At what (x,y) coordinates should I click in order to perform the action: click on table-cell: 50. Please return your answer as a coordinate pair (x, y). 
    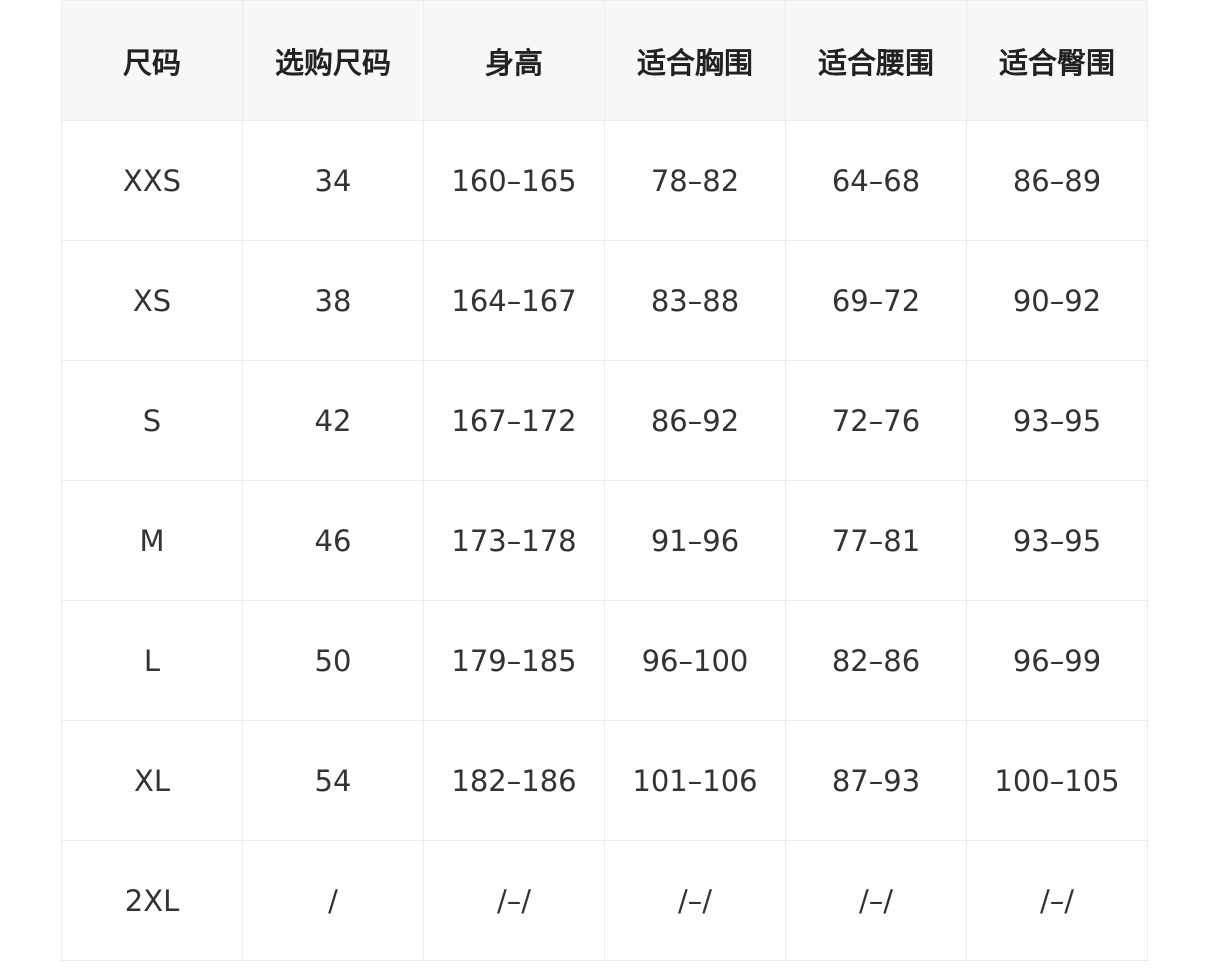
    Looking at the image, I should click on (333, 660).